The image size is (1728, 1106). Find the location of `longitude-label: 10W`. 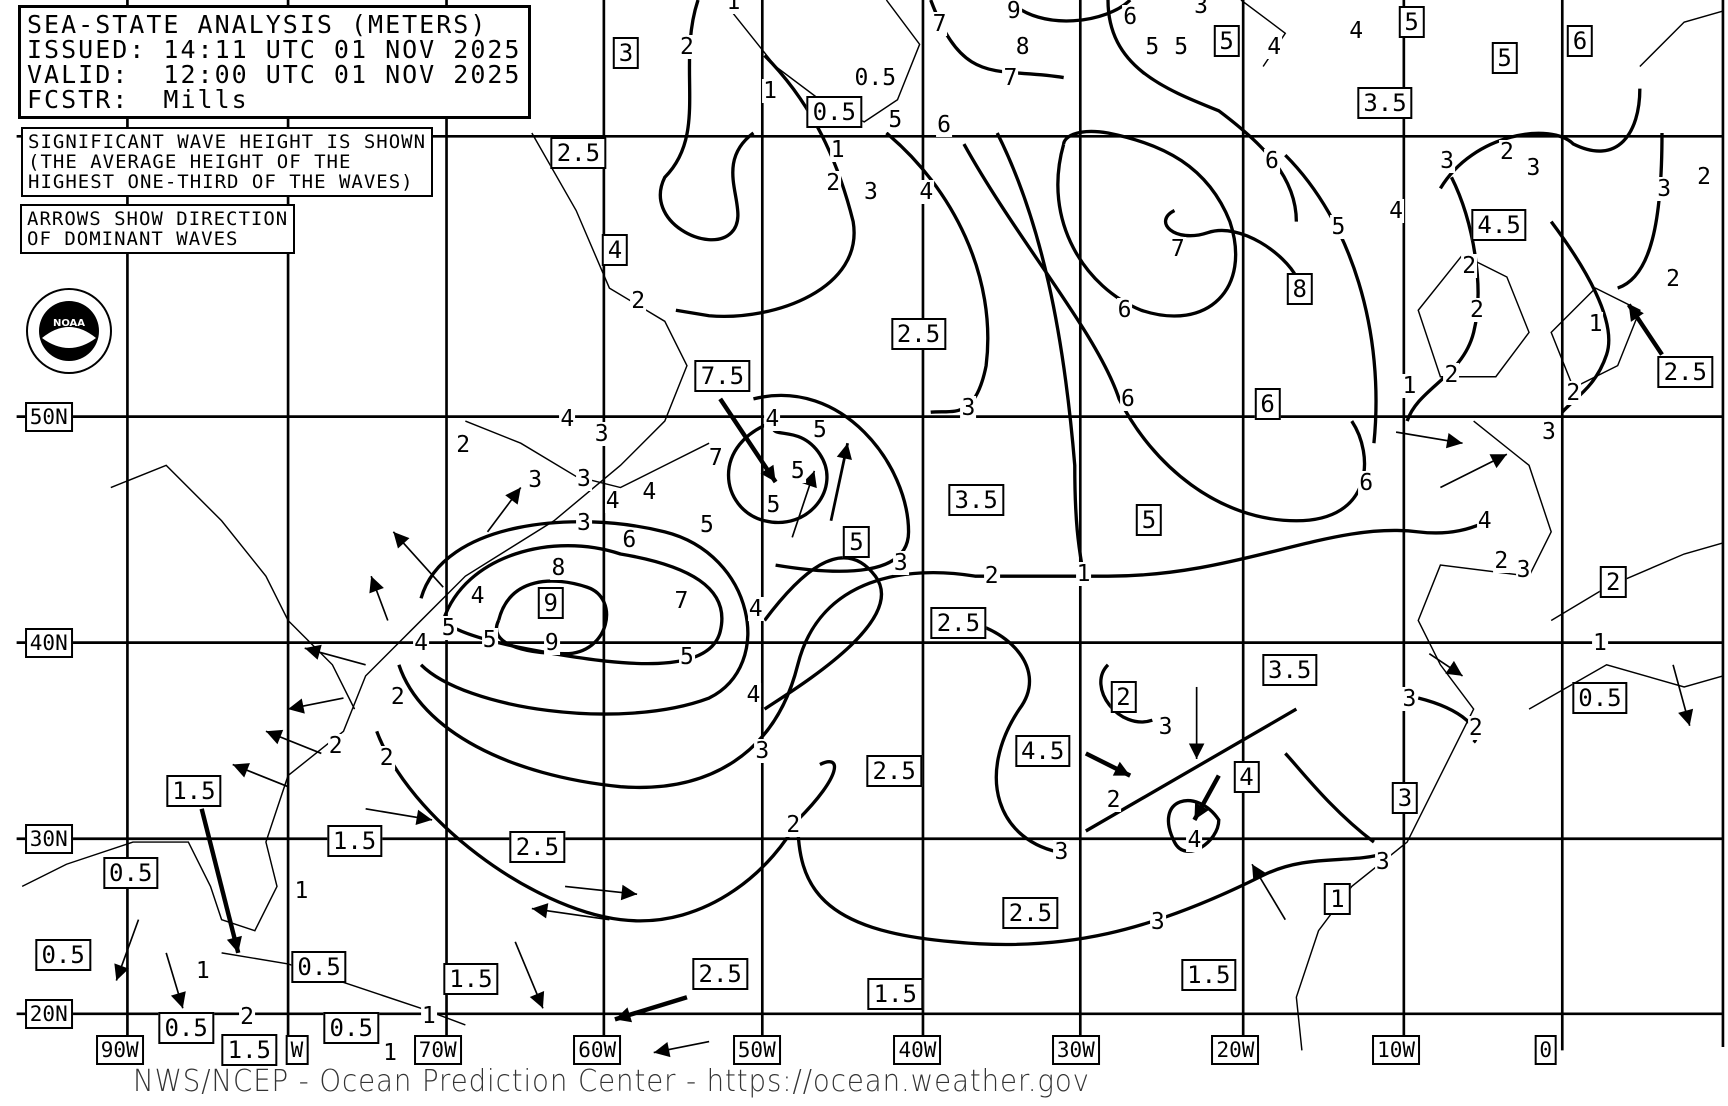

longitude-label: 10W is located at coordinates (1396, 1050).